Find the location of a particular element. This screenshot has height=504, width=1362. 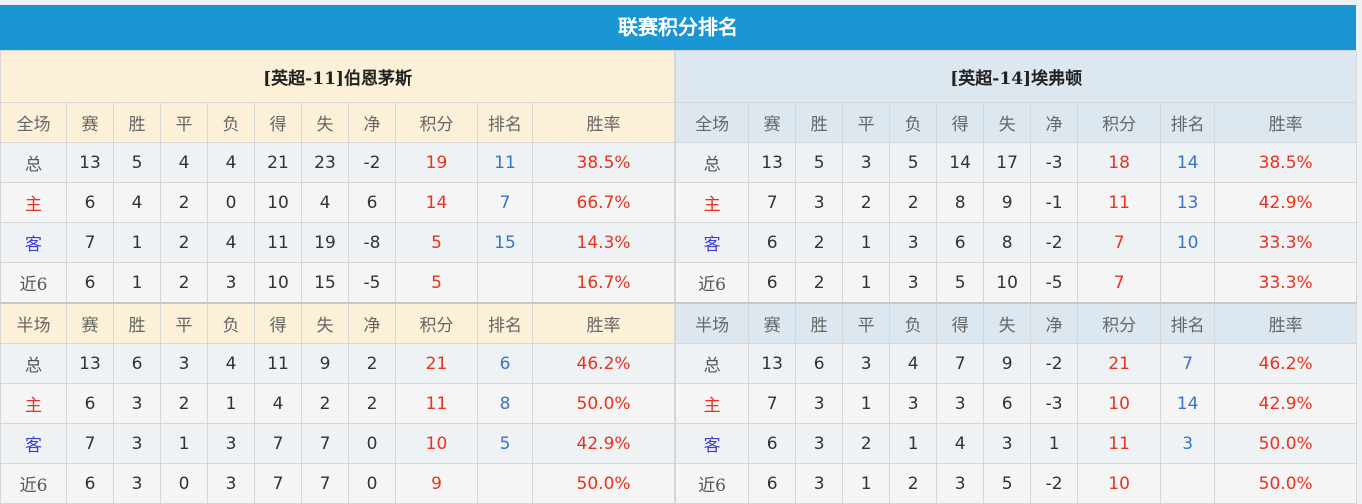

cell-goals-for: 5 is located at coordinates (960, 283).